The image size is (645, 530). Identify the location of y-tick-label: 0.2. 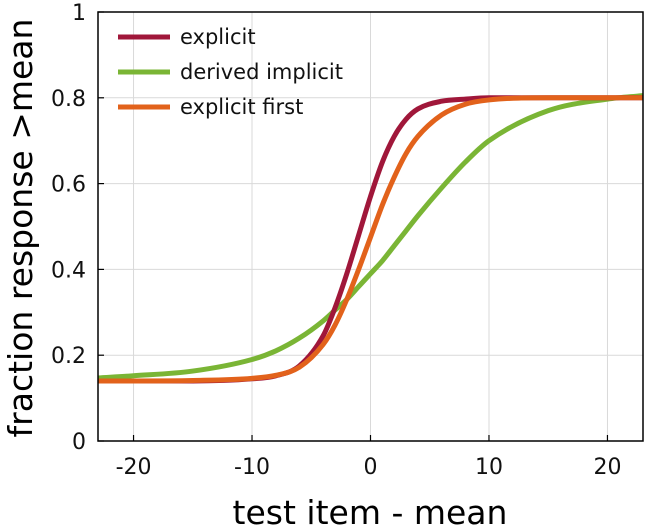
(68, 356).